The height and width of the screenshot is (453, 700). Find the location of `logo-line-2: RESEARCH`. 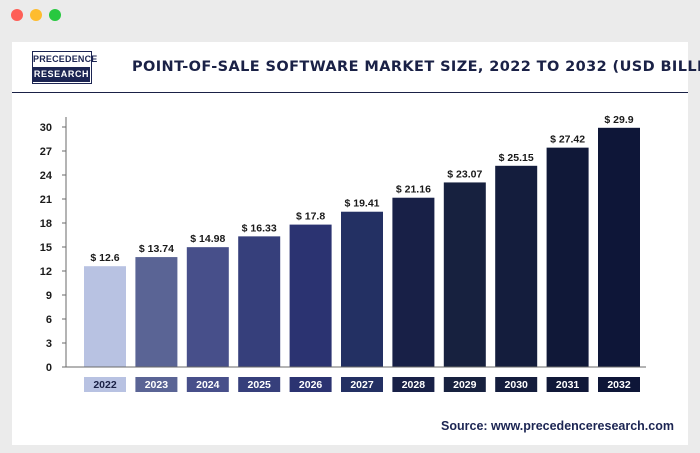

logo-line-2: RESEARCH is located at coordinates (61, 74).